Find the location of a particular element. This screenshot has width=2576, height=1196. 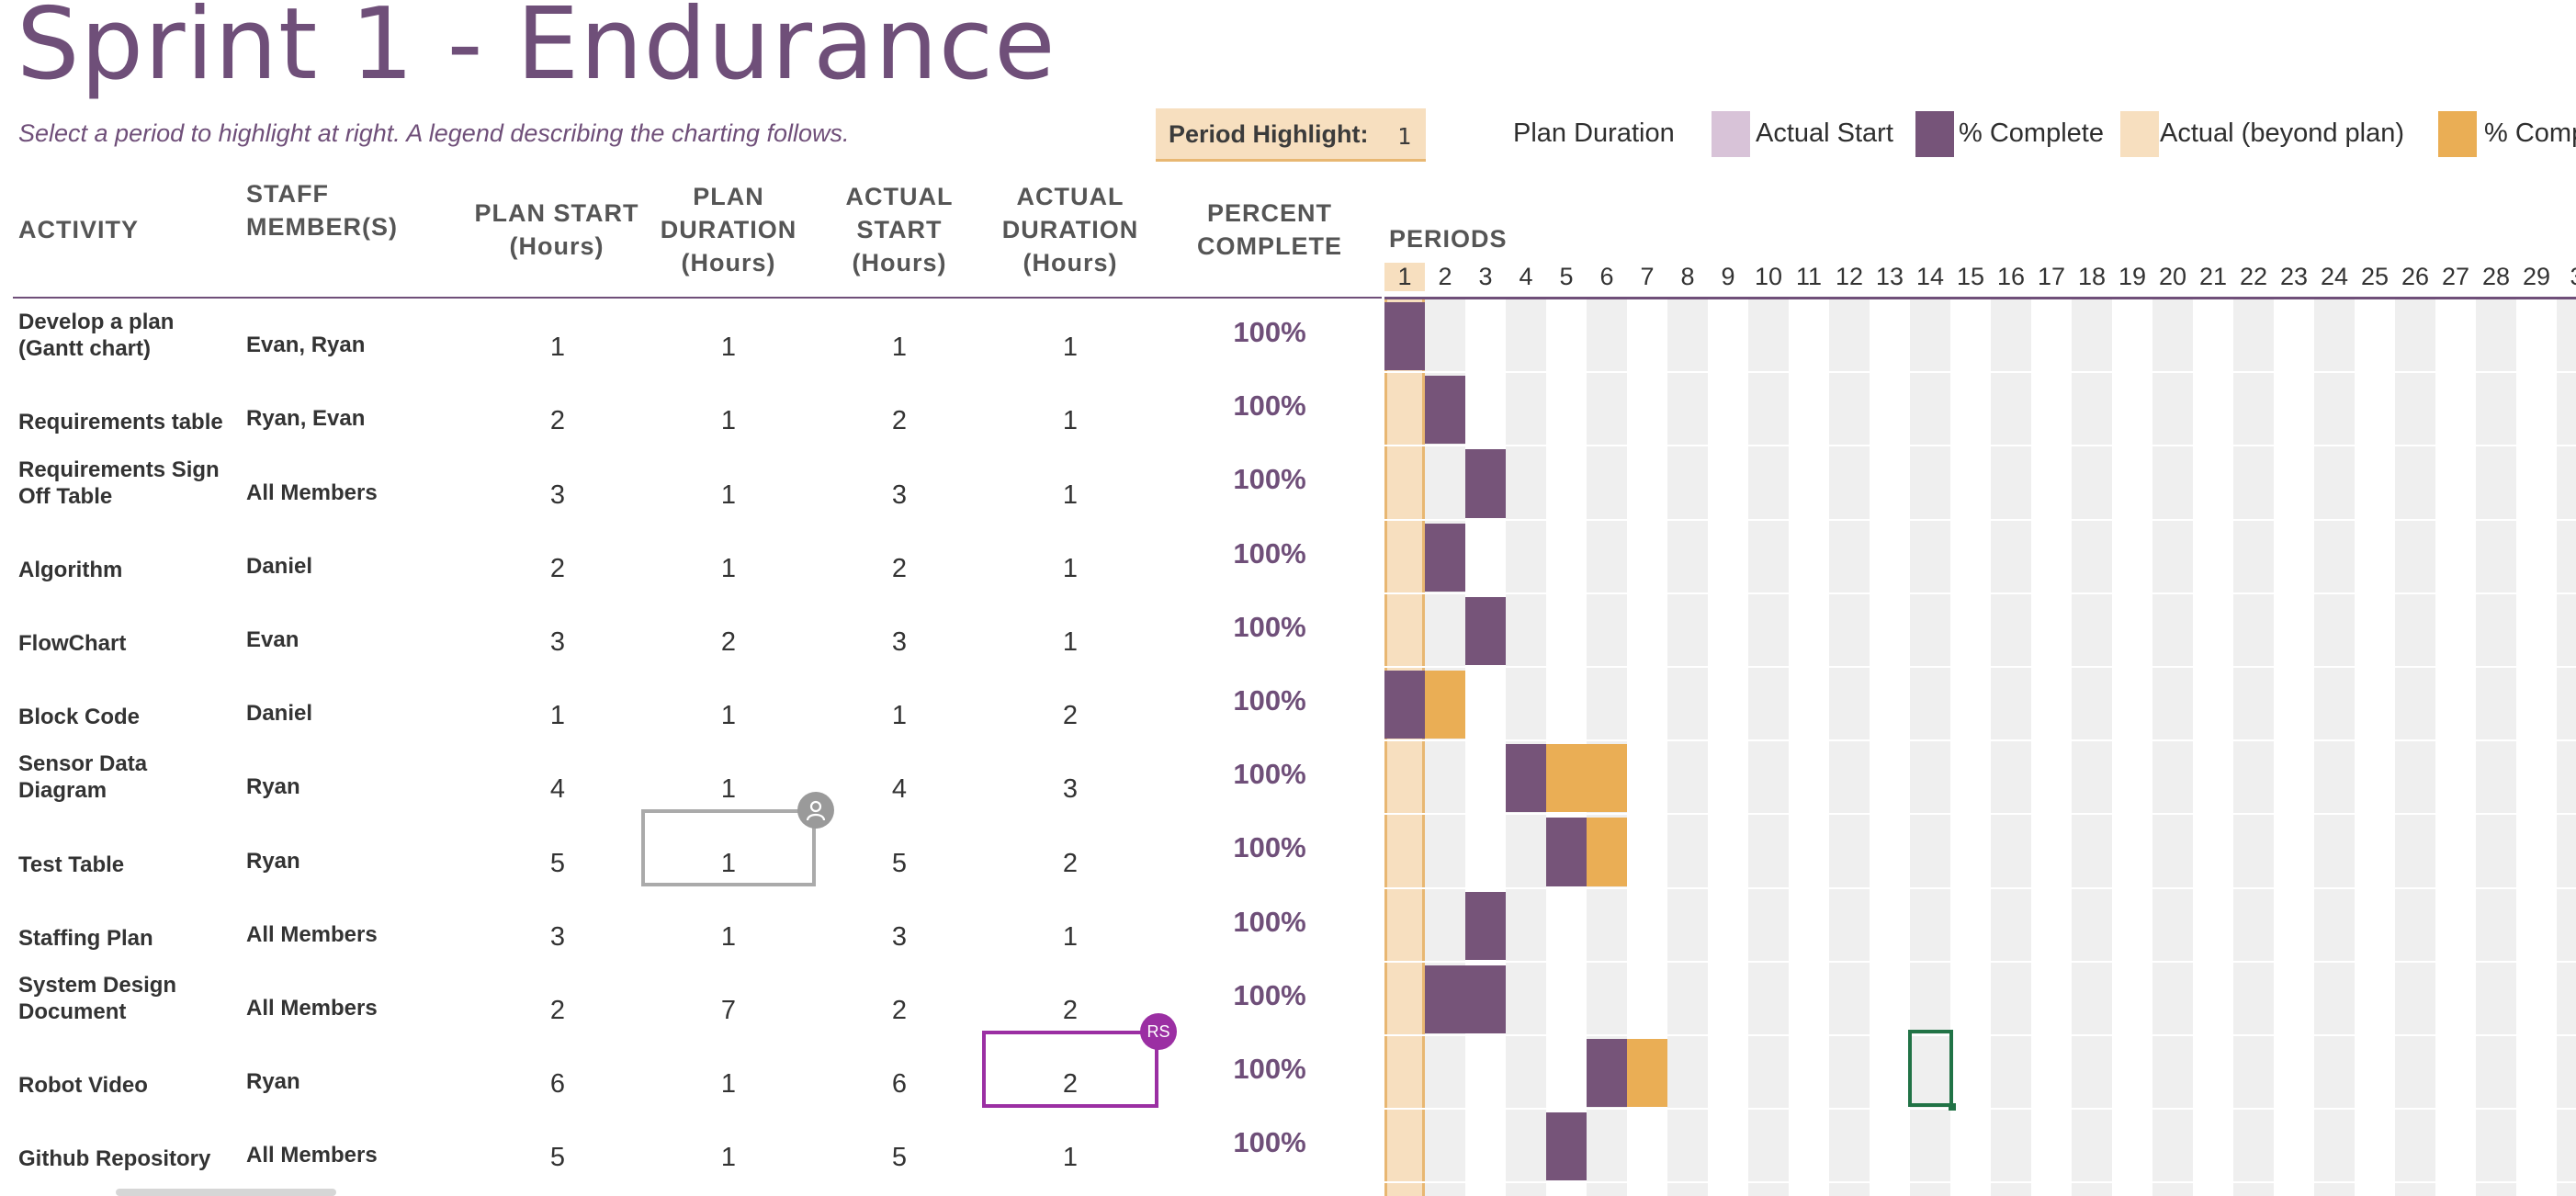

period-number: 7 is located at coordinates (1647, 276).